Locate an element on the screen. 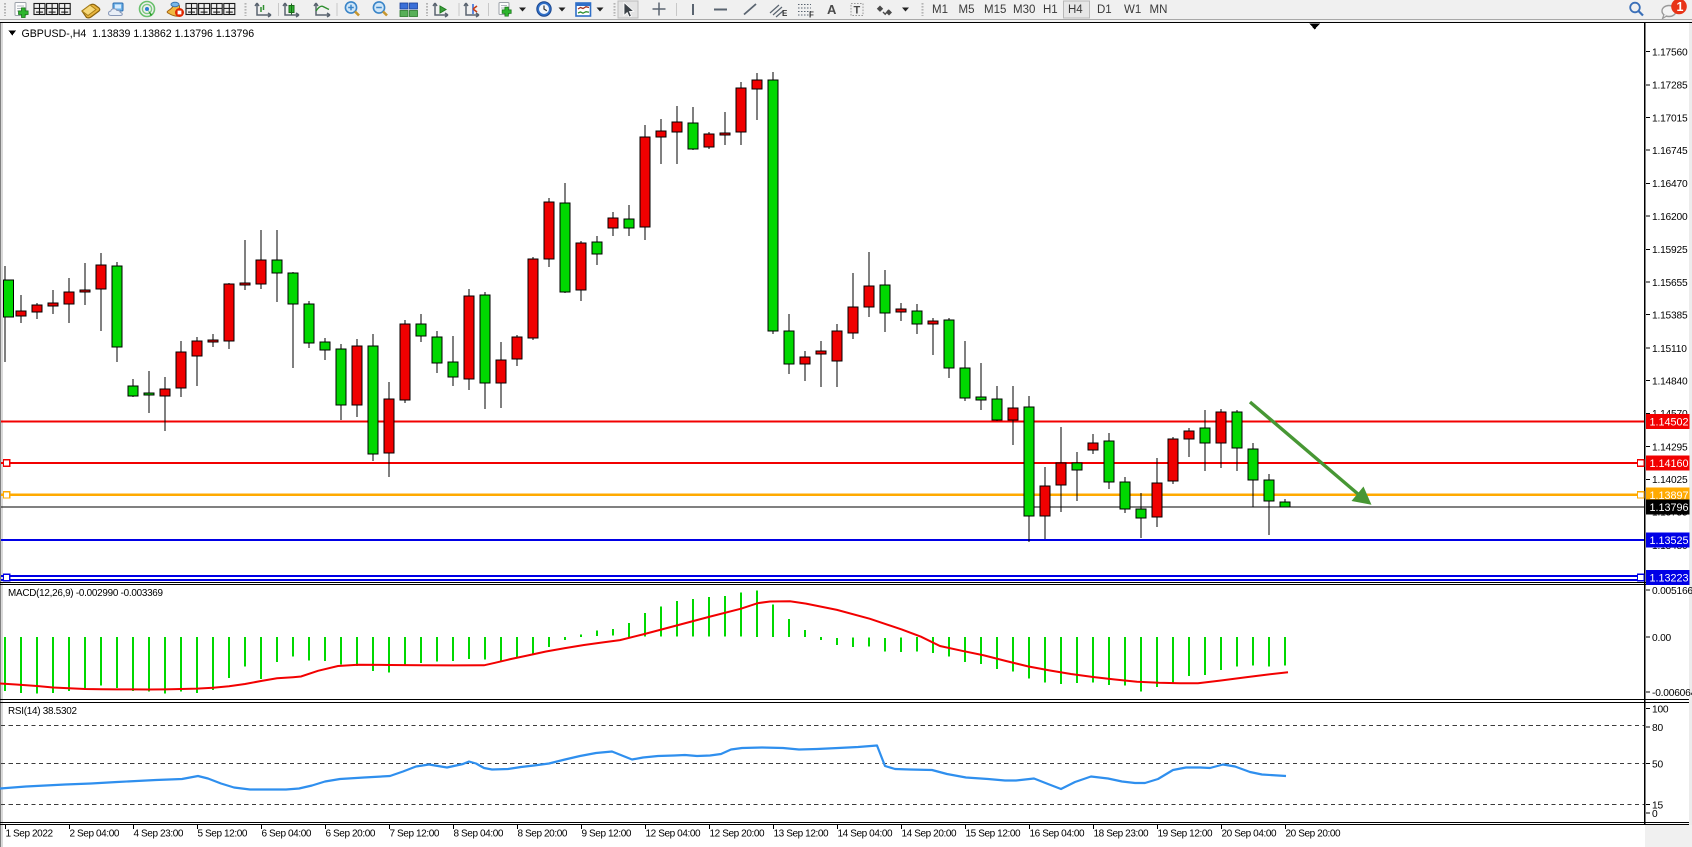 The image size is (1692, 847). svg-text: M5 is located at coordinates (967, 10).